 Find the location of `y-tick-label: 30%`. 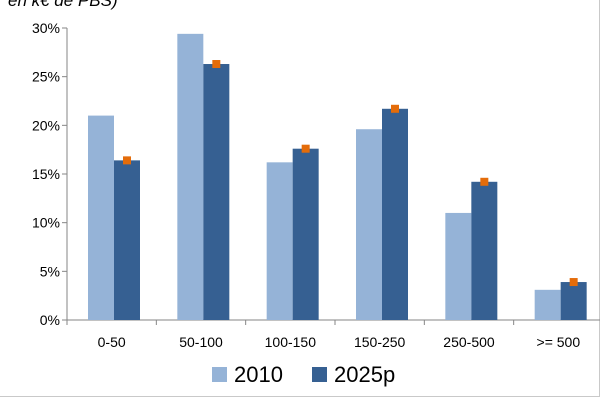

y-tick-label: 30% is located at coordinates (46, 28).